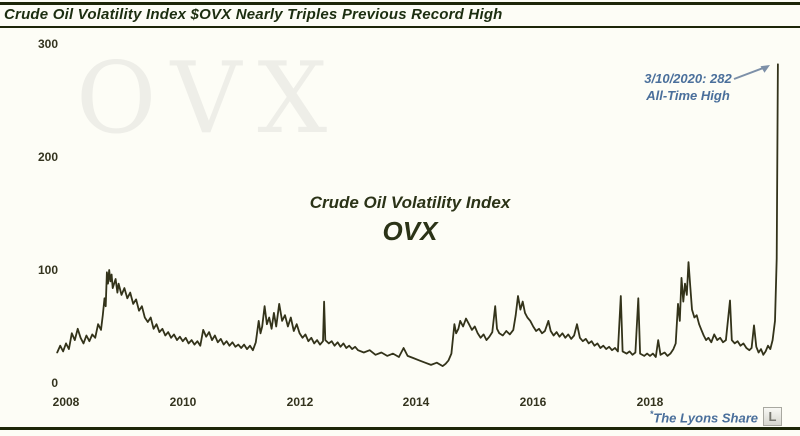  What do you see at coordinates (410, 231) in the screenshot?
I see `chart-center-label-line2: OVX` at bounding box center [410, 231].